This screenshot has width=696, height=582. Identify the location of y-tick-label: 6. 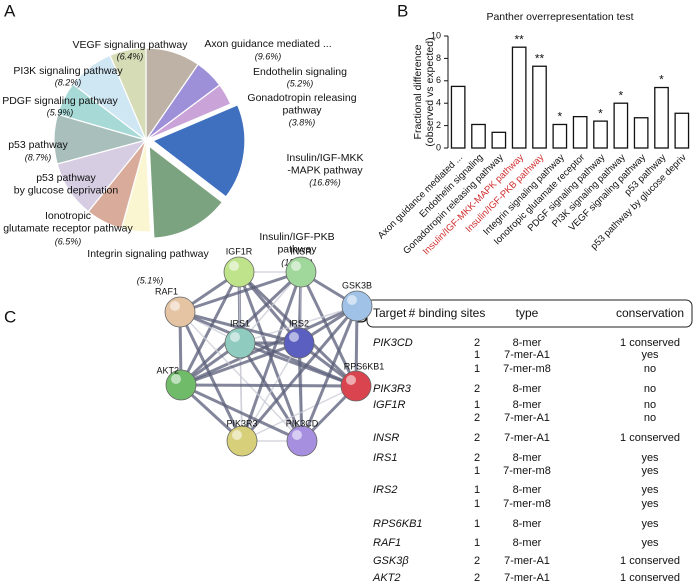
(438, 80).